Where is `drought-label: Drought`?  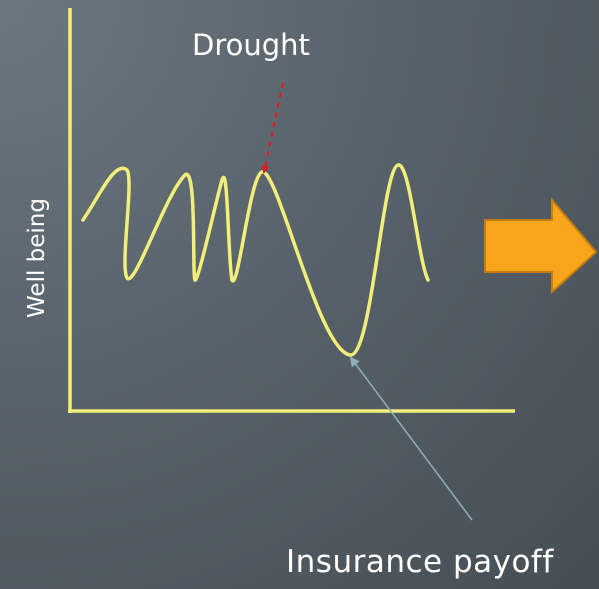
drought-label: Drought is located at coordinates (251, 45).